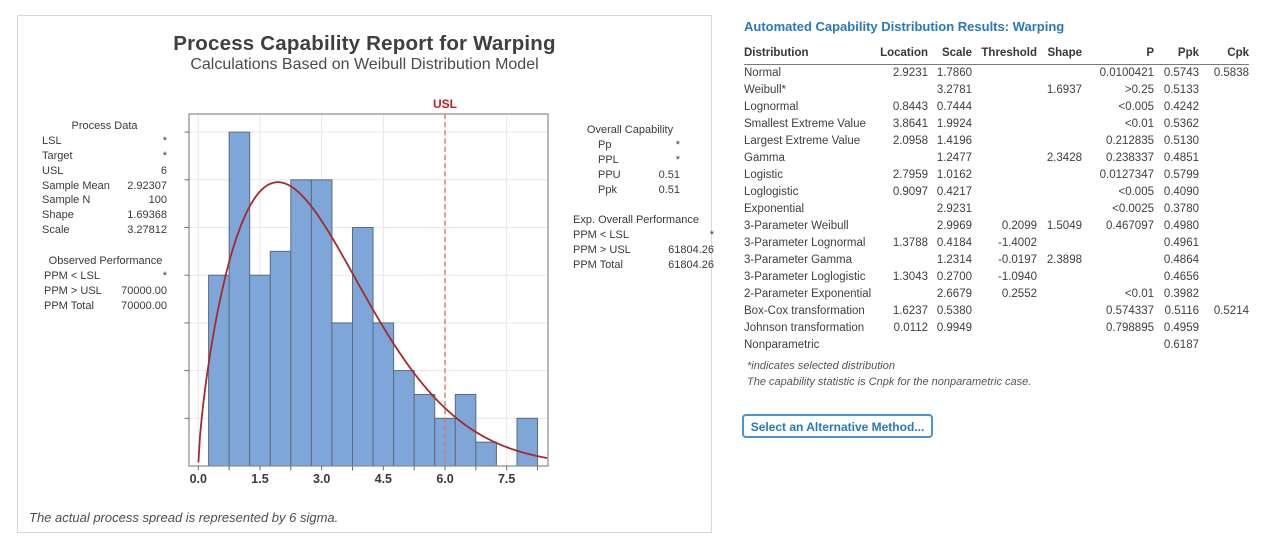 The height and width of the screenshot is (559, 1280). Describe the element at coordinates (1181, 294) in the screenshot. I see `table-cell: 0.3982` at that location.